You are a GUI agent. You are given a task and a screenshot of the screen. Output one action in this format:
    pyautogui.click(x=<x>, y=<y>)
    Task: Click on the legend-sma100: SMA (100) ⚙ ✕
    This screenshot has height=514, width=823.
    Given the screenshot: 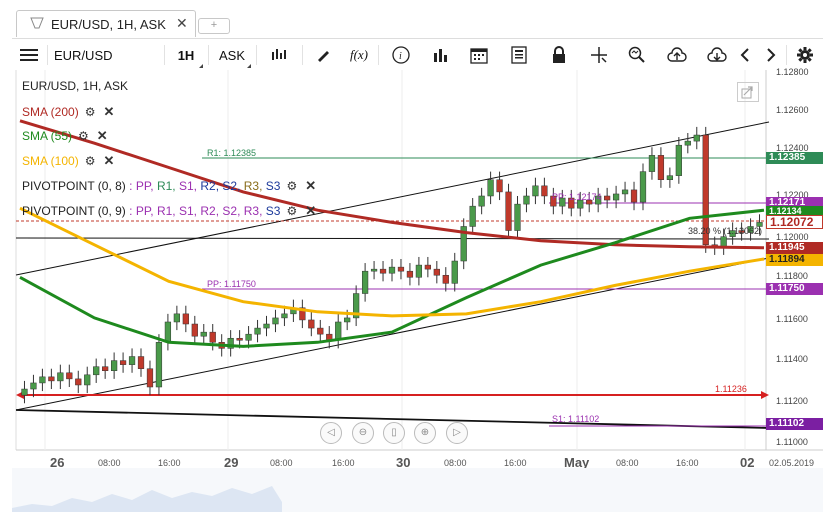 What is the action you would take?
    pyautogui.click(x=68, y=161)
    